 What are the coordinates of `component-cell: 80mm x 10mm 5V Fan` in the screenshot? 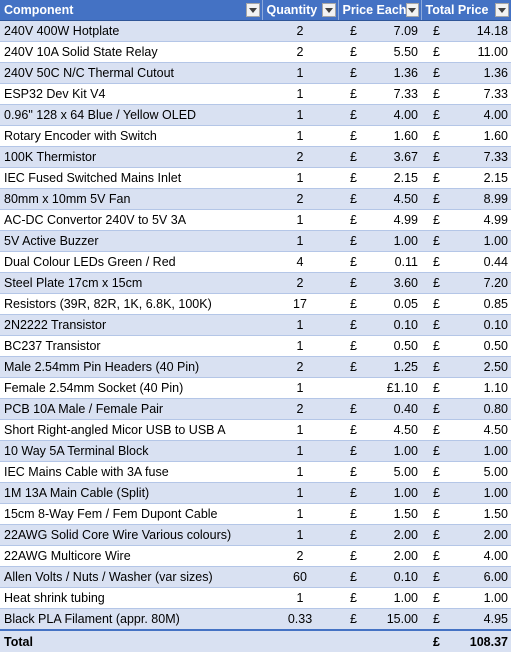 It's located at (131, 199).